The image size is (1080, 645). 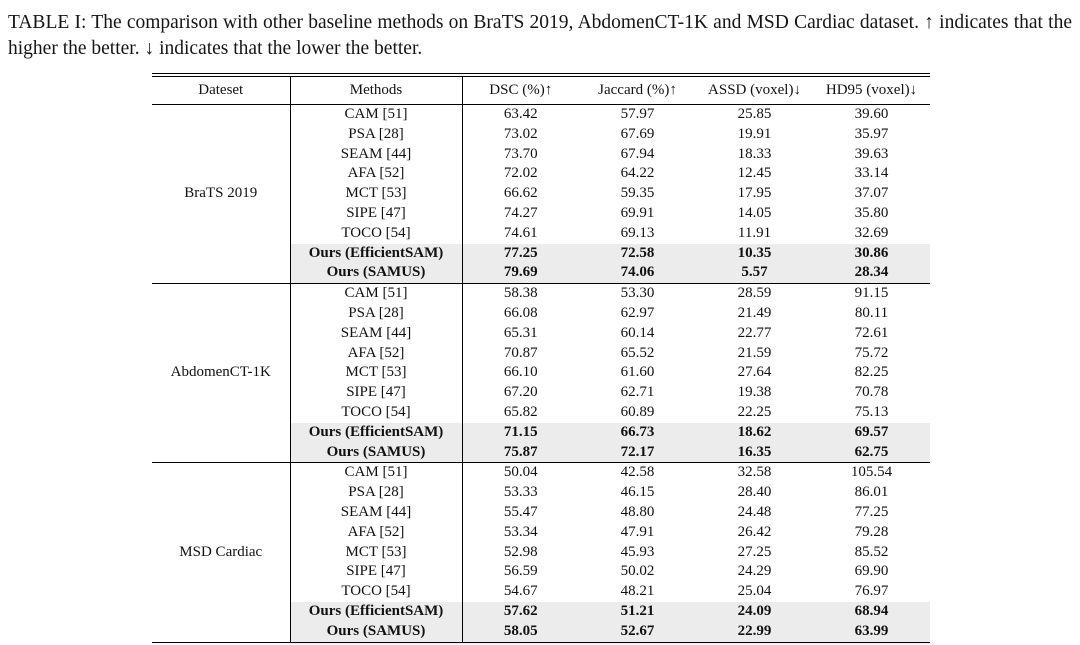 What do you see at coordinates (754, 212) in the screenshot?
I see `metric-value: 14.05` at bounding box center [754, 212].